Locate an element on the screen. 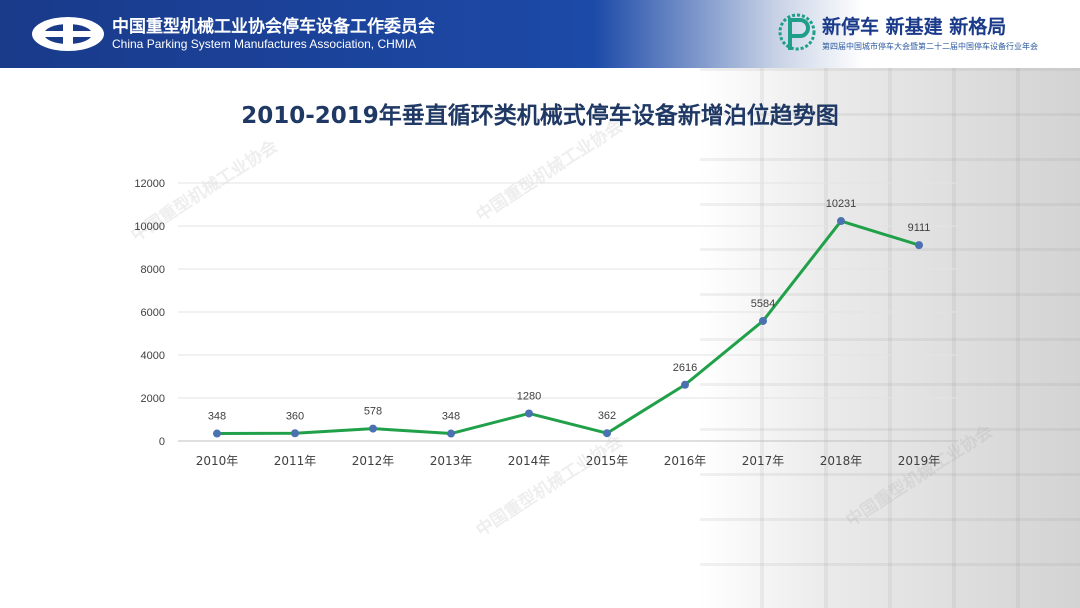 The image size is (1080, 608). data-label: 360 is located at coordinates (295, 416).